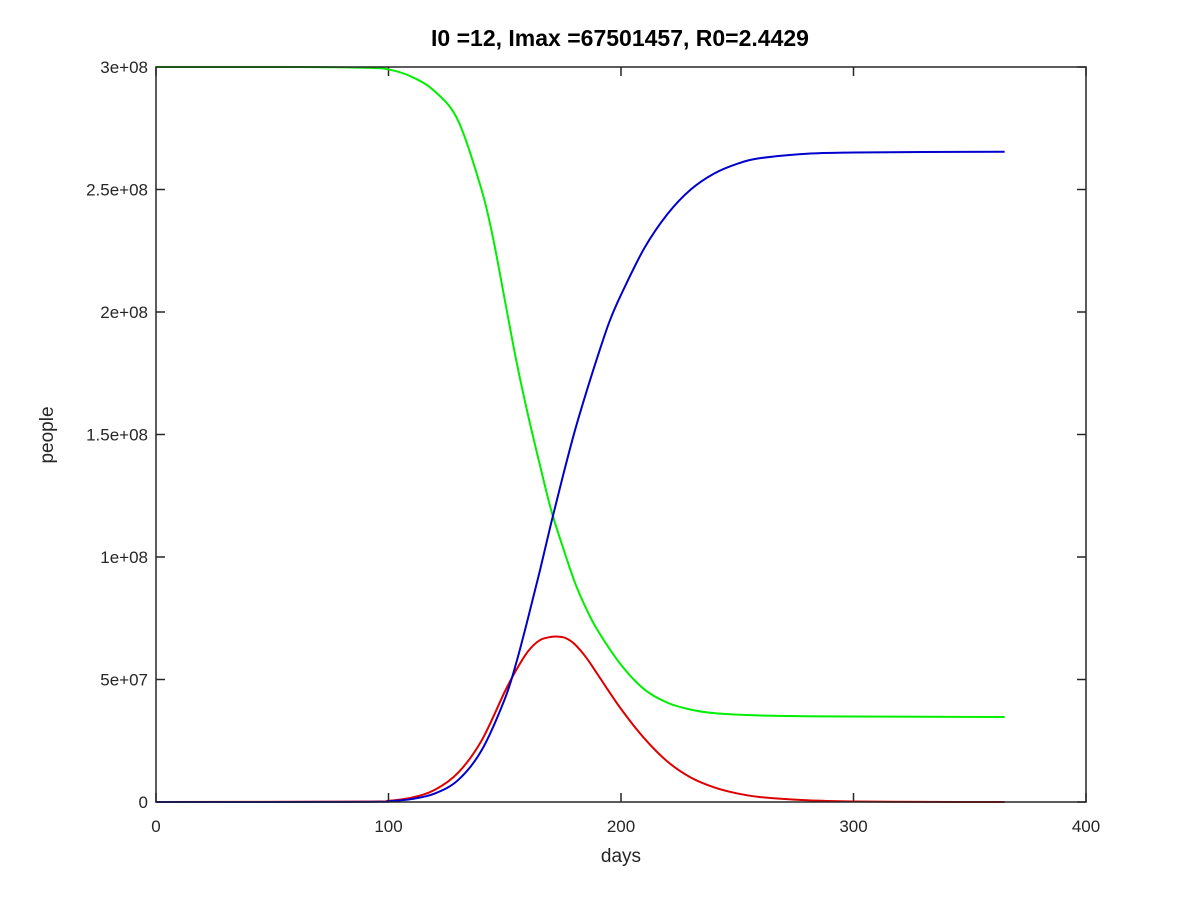 This screenshot has height=900, width=1200. I want to click on y-tick-label: 1e+08, so click(124, 557).